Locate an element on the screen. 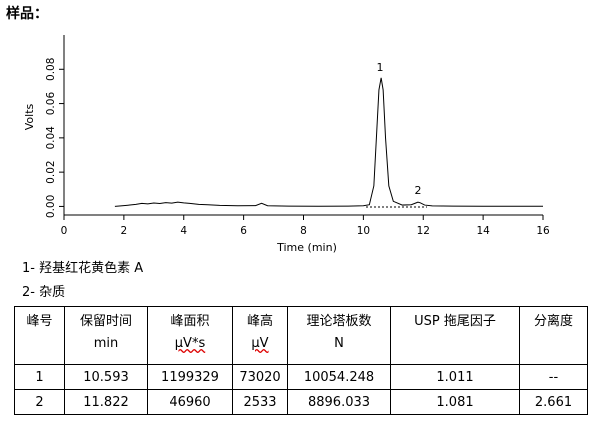  data-cell: 10.593 is located at coordinates (106, 377).